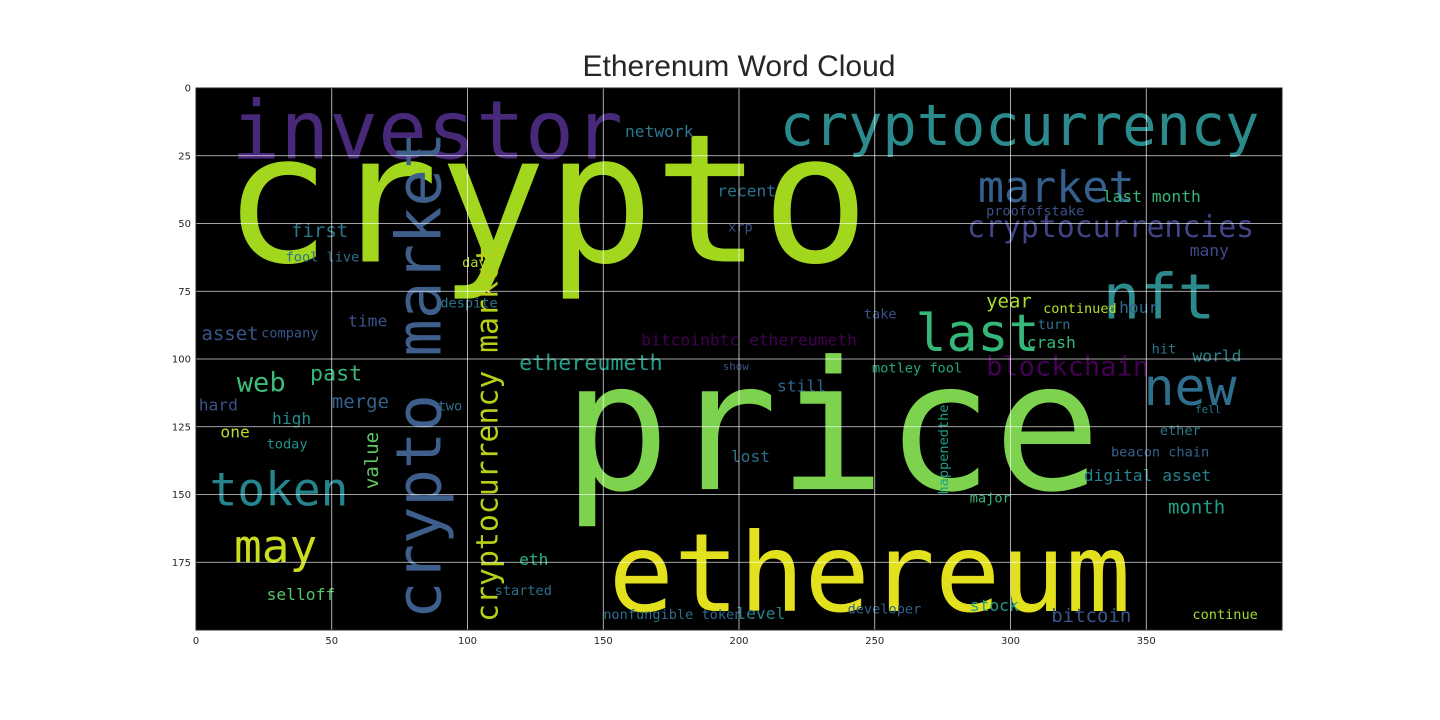  What do you see at coordinates (874, 641) in the screenshot?
I see `x-tick-label: 250` at bounding box center [874, 641].